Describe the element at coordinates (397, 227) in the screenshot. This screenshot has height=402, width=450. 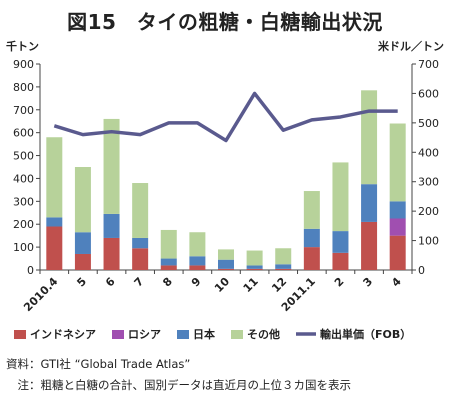
I see `bar-russia` at that location.